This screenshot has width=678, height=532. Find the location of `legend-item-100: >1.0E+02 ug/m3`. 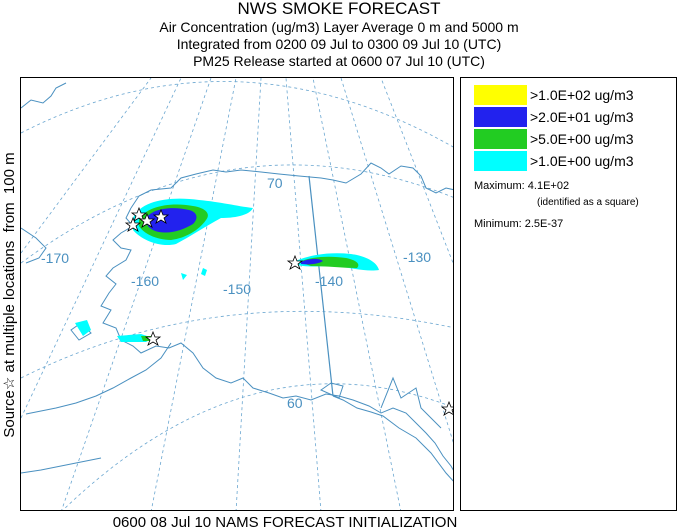

legend-item-100: >1.0E+02 ug/m3 is located at coordinates (554, 95).